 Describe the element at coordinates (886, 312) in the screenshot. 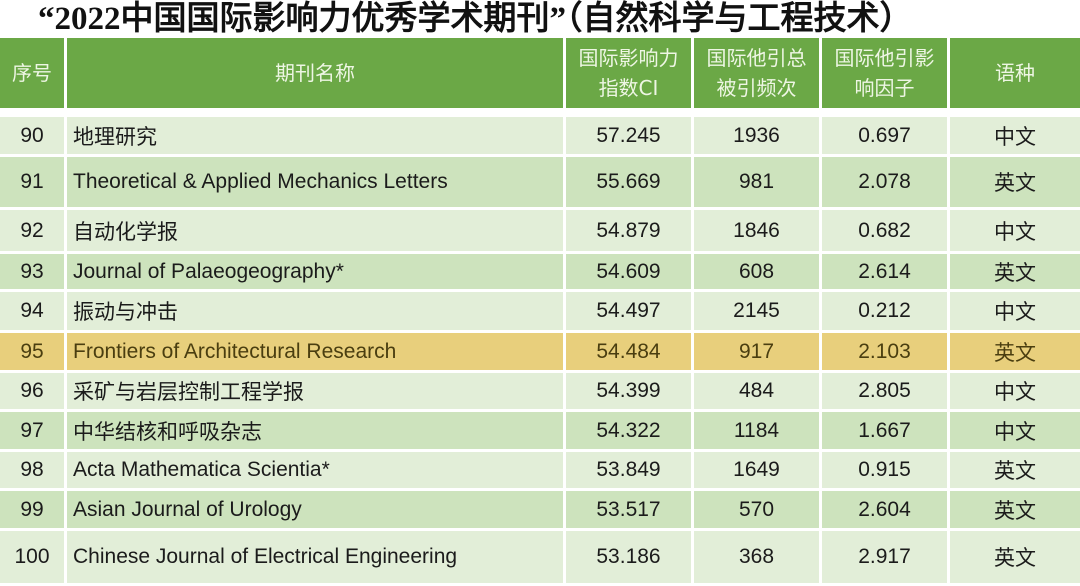

I see `impact-factor-cell: 0.212` at that location.